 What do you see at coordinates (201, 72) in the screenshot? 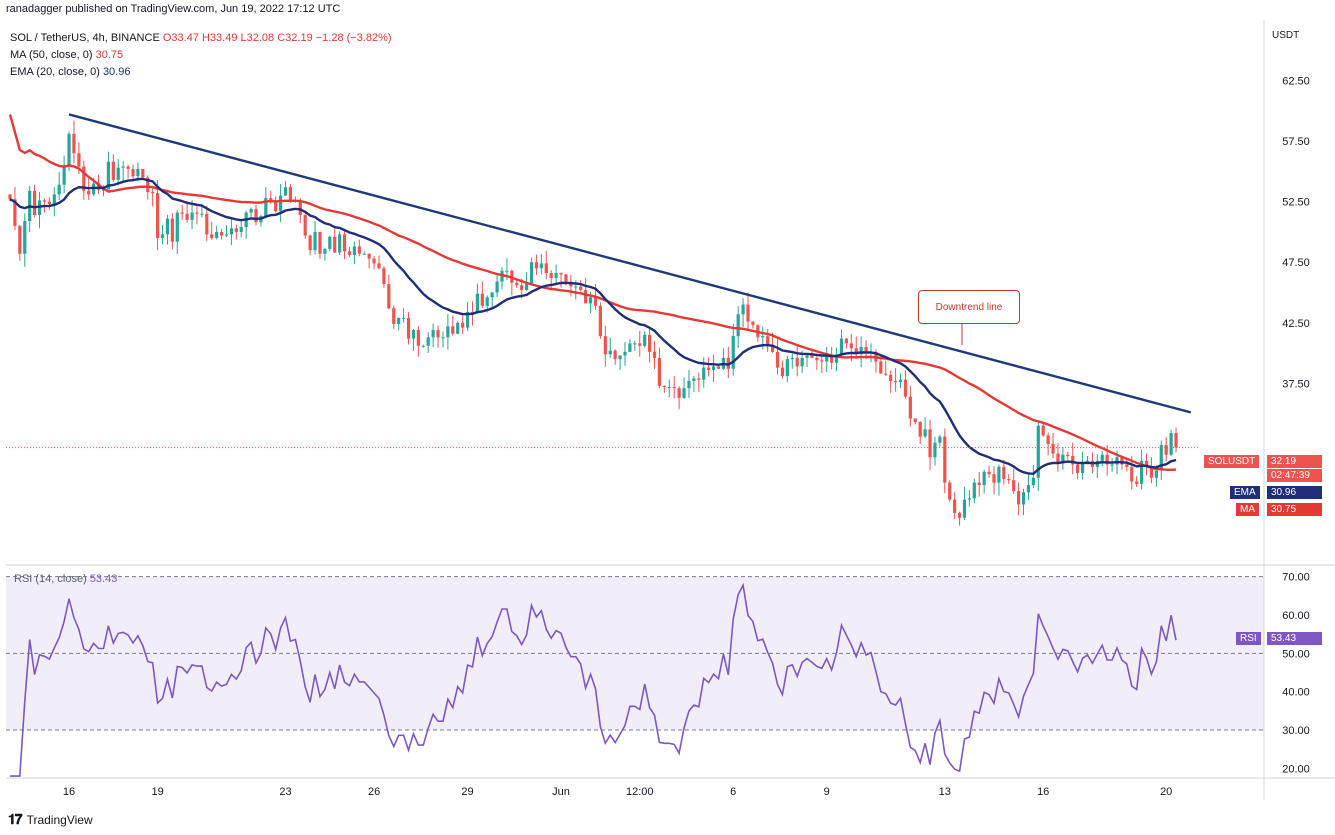
I see `legend-ema-row: EMA (20, close, 0) 30.96` at bounding box center [201, 72].